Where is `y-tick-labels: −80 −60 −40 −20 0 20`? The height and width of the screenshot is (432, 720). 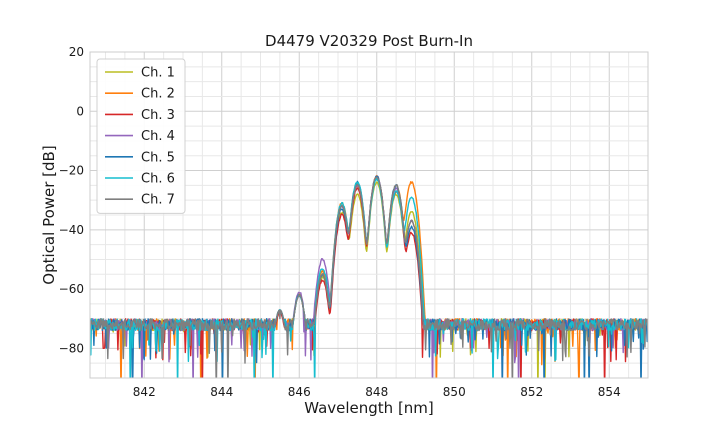
y-tick-labels: −80 −60 −40 −20 0 20 is located at coordinates (71, 200).